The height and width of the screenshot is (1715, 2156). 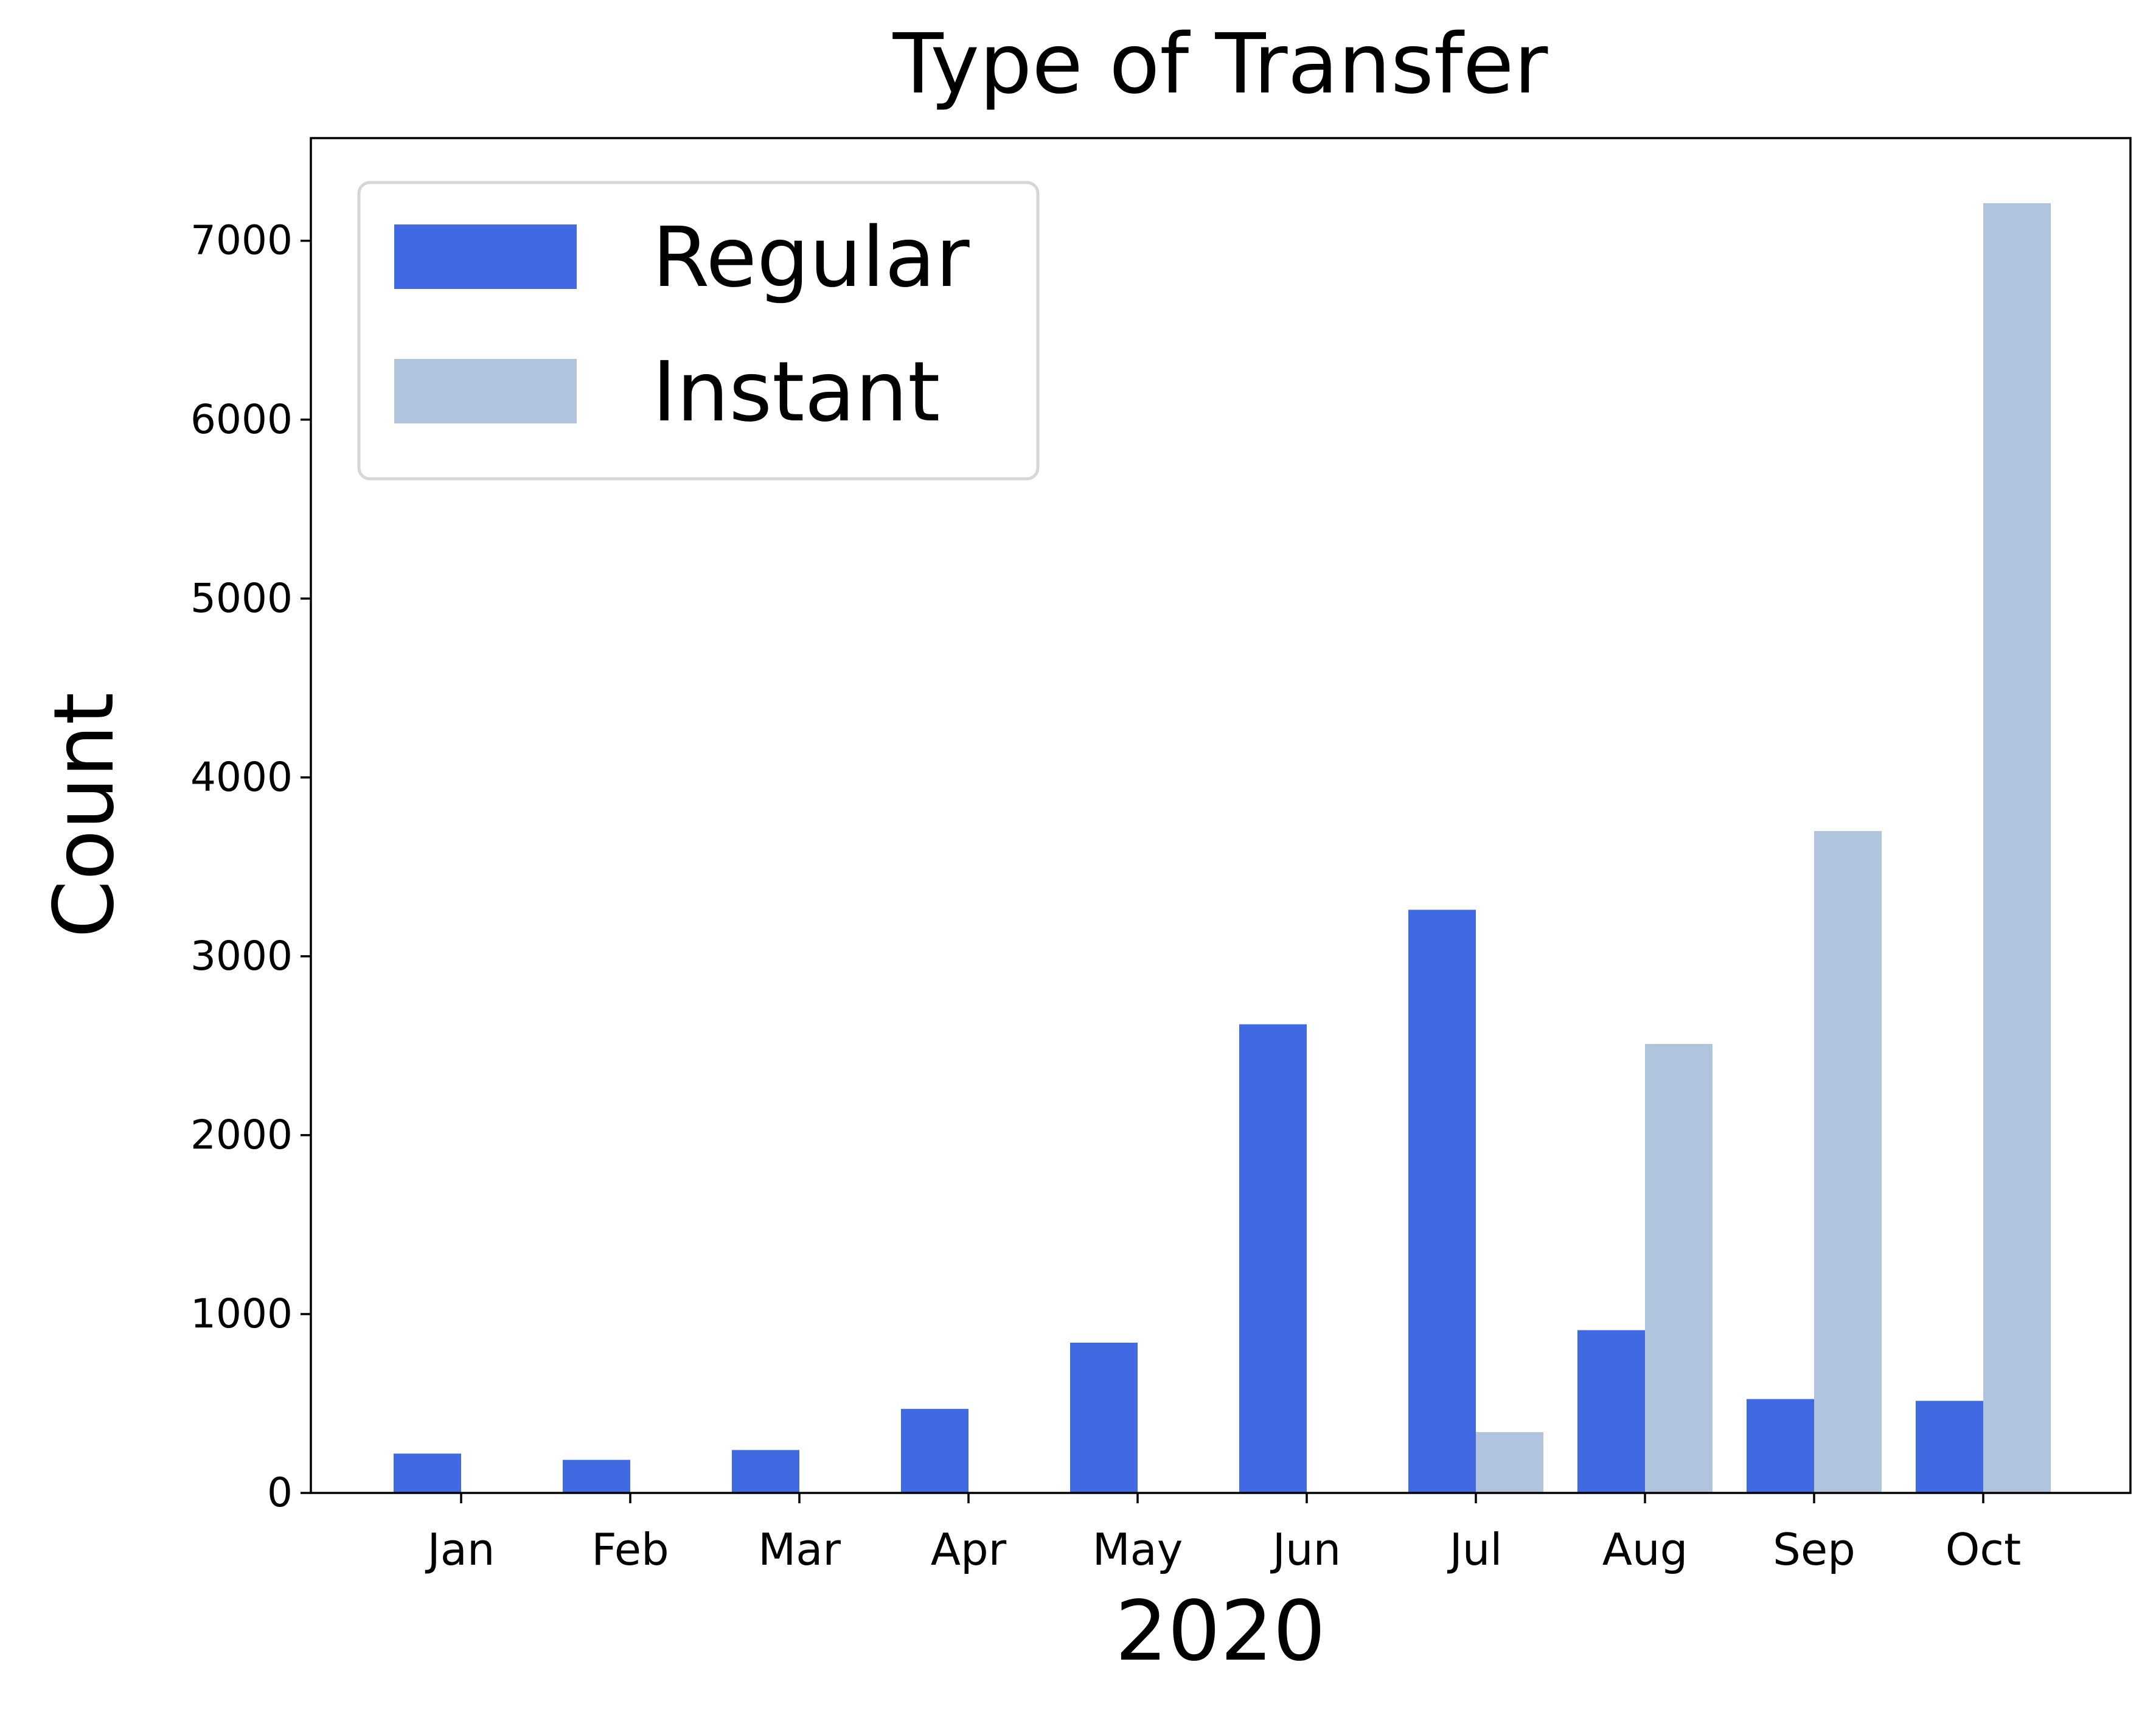 I want to click on x-tick-label-jan: Jan, so click(x=460, y=1549).